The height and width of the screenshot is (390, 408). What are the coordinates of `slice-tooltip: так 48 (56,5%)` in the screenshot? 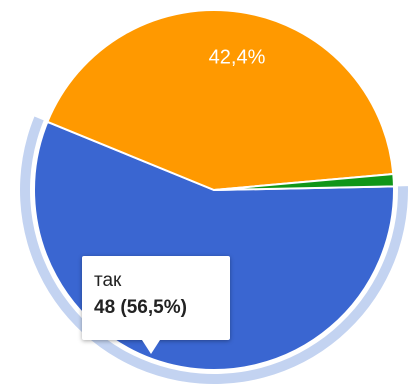 It's located at (156, 305).